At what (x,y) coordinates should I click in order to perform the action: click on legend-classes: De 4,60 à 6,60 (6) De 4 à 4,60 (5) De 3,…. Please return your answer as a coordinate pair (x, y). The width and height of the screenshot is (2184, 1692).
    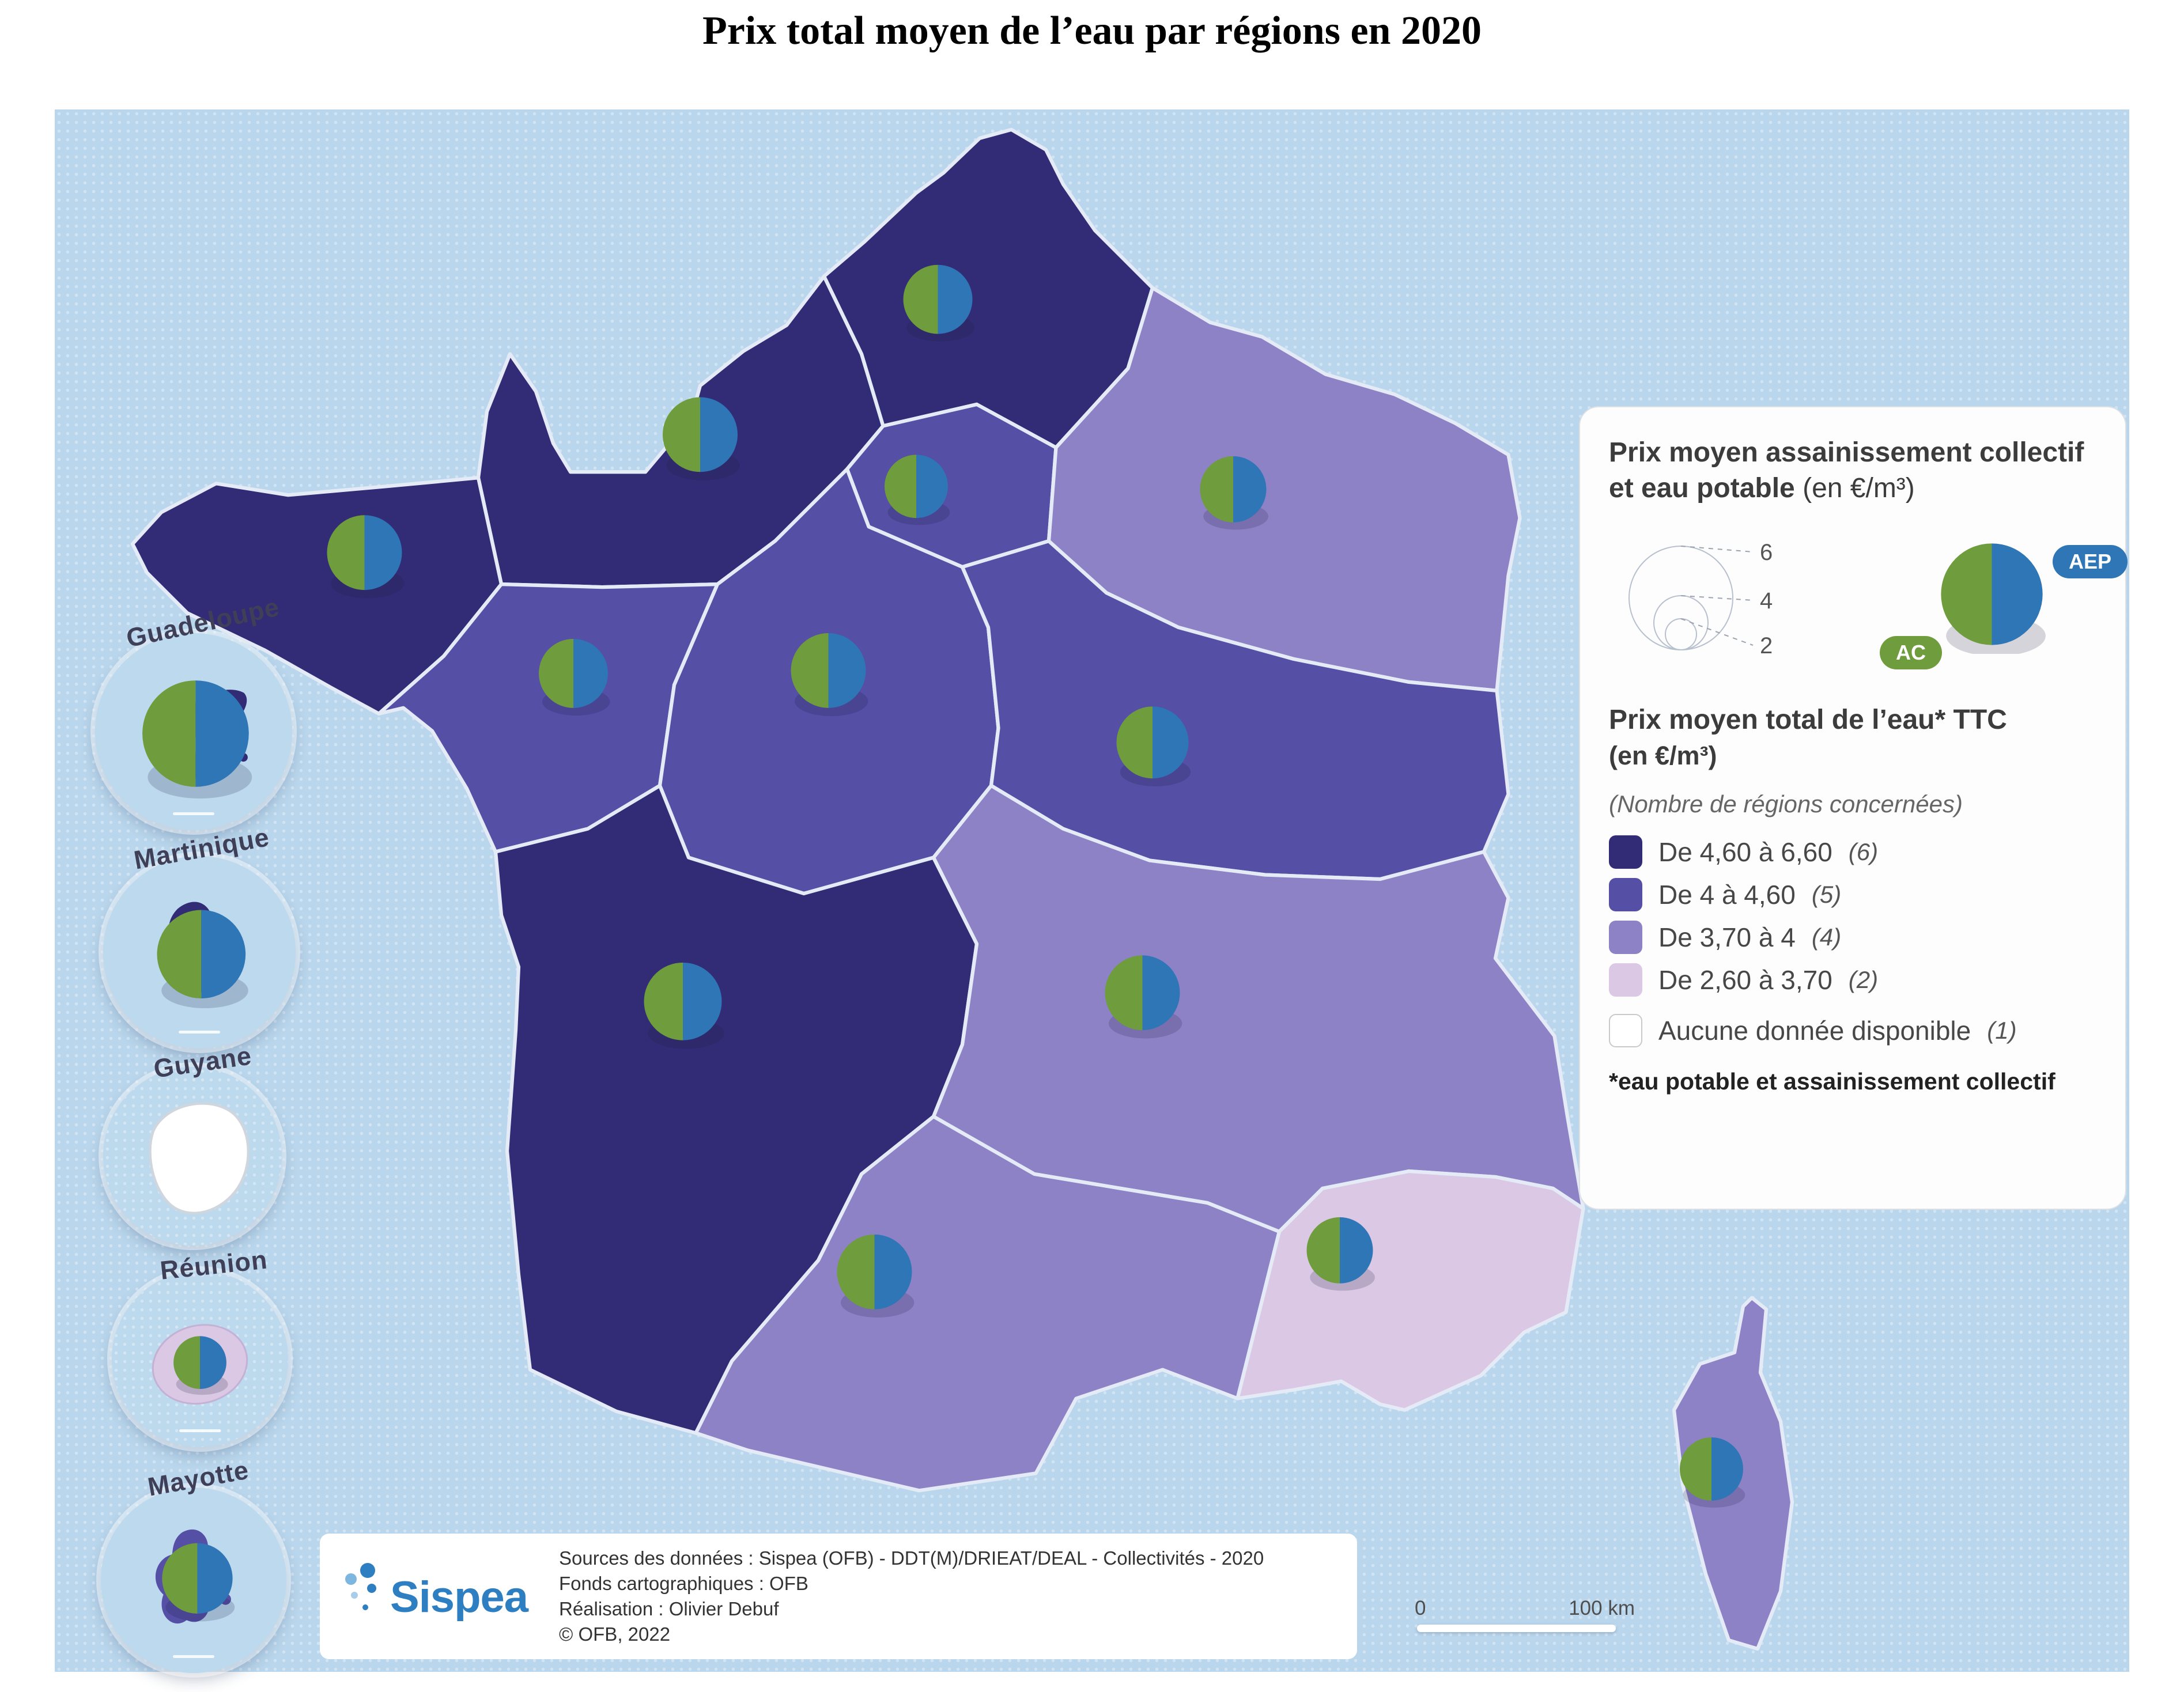
    Looking at the image, I should click on (1852, 941).